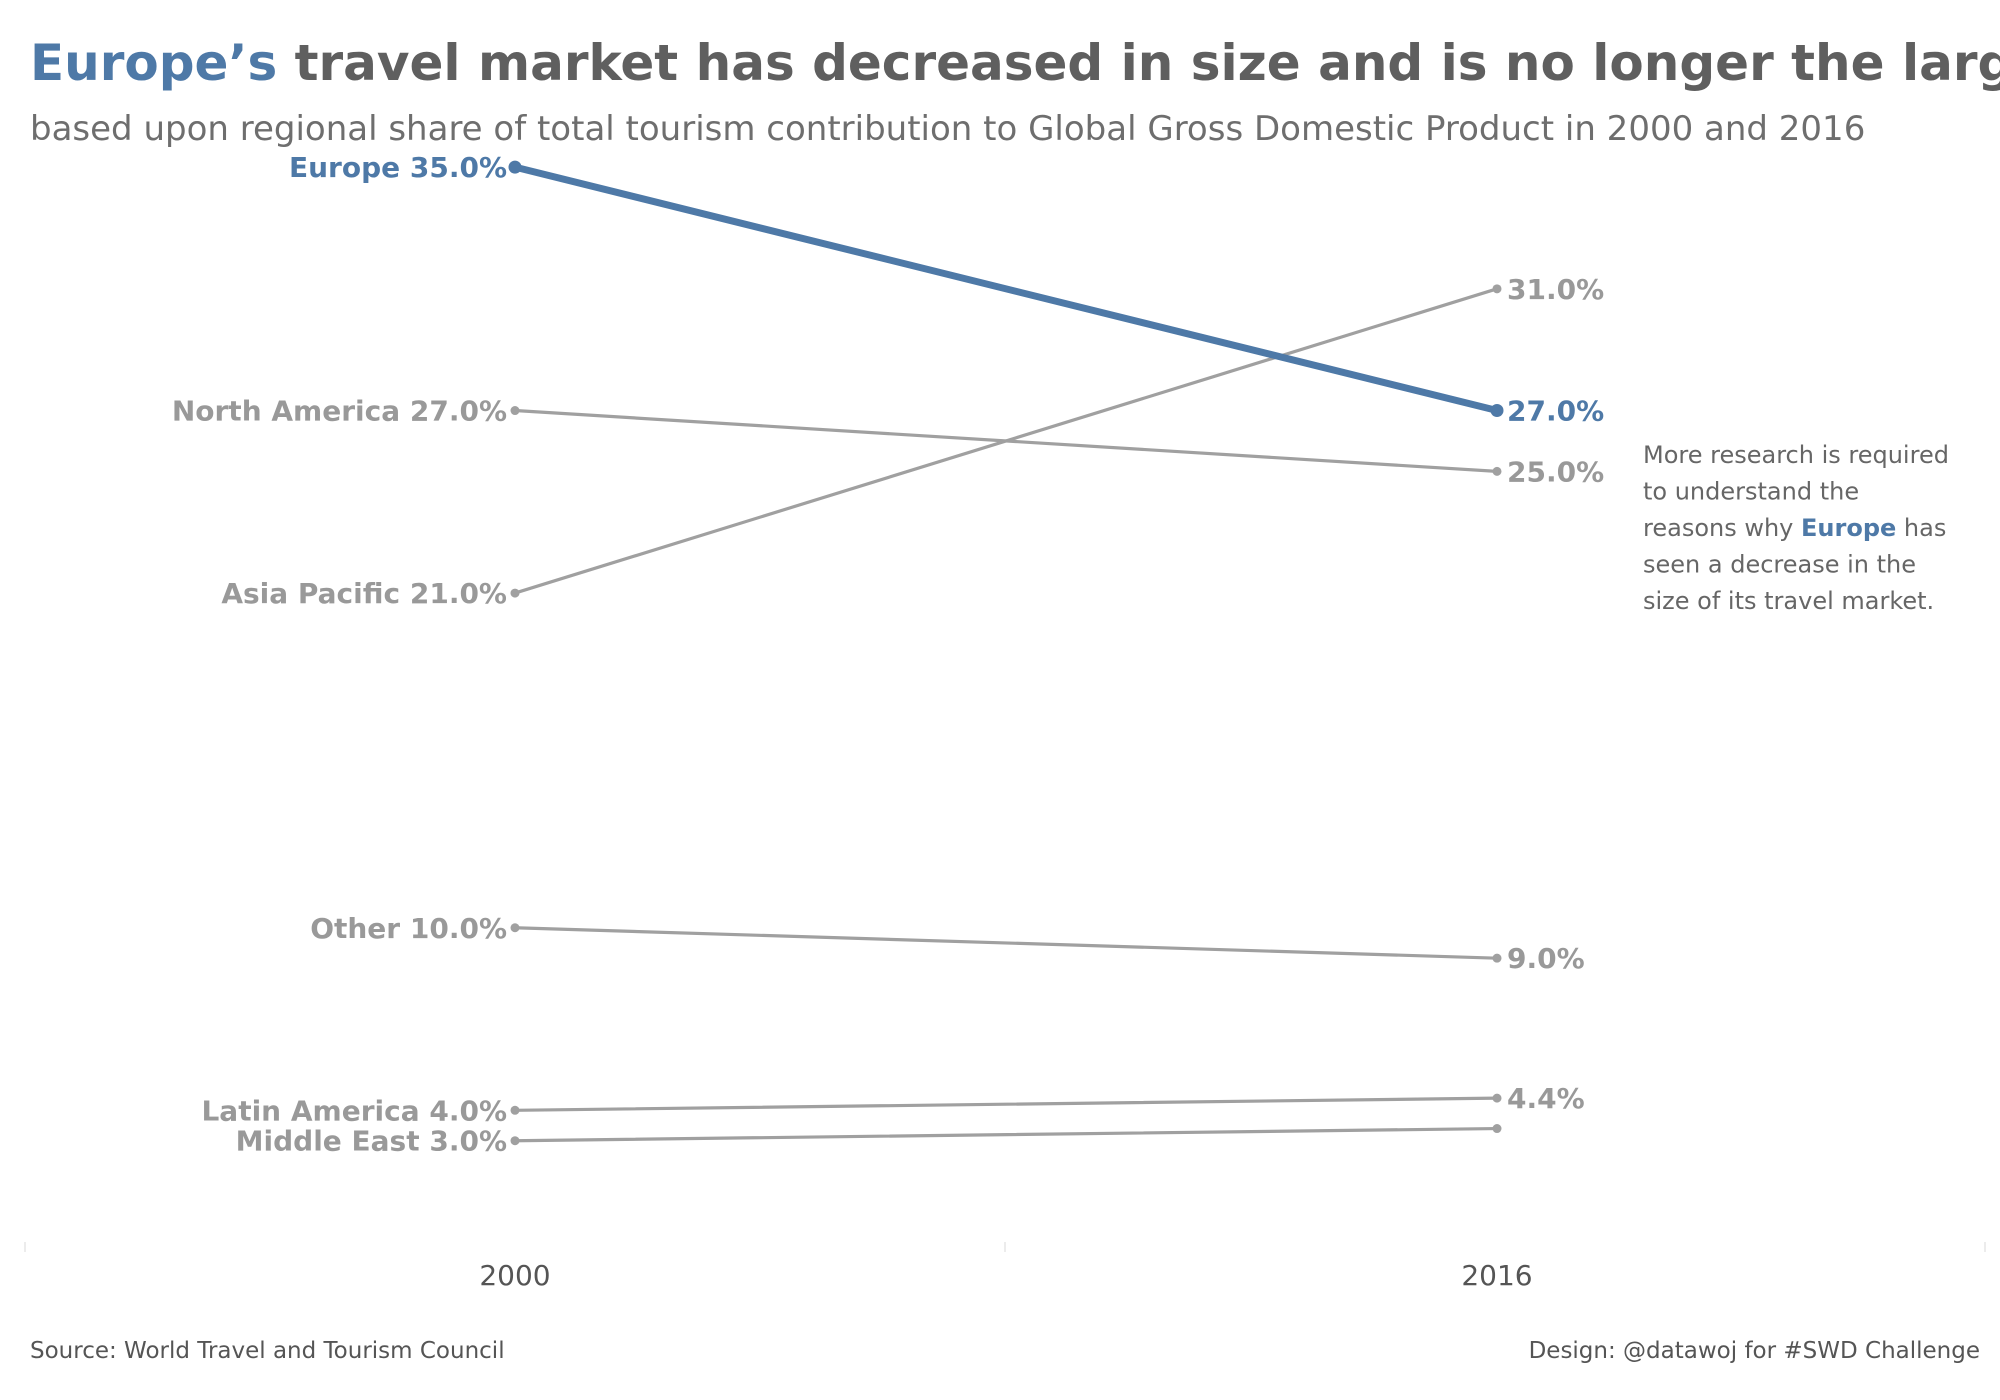 The height and width of the screenshot is (1400, 2000). Describe the element at coordinates (1497, 958) in the screenshot. I see `point-2016-other` at that location.